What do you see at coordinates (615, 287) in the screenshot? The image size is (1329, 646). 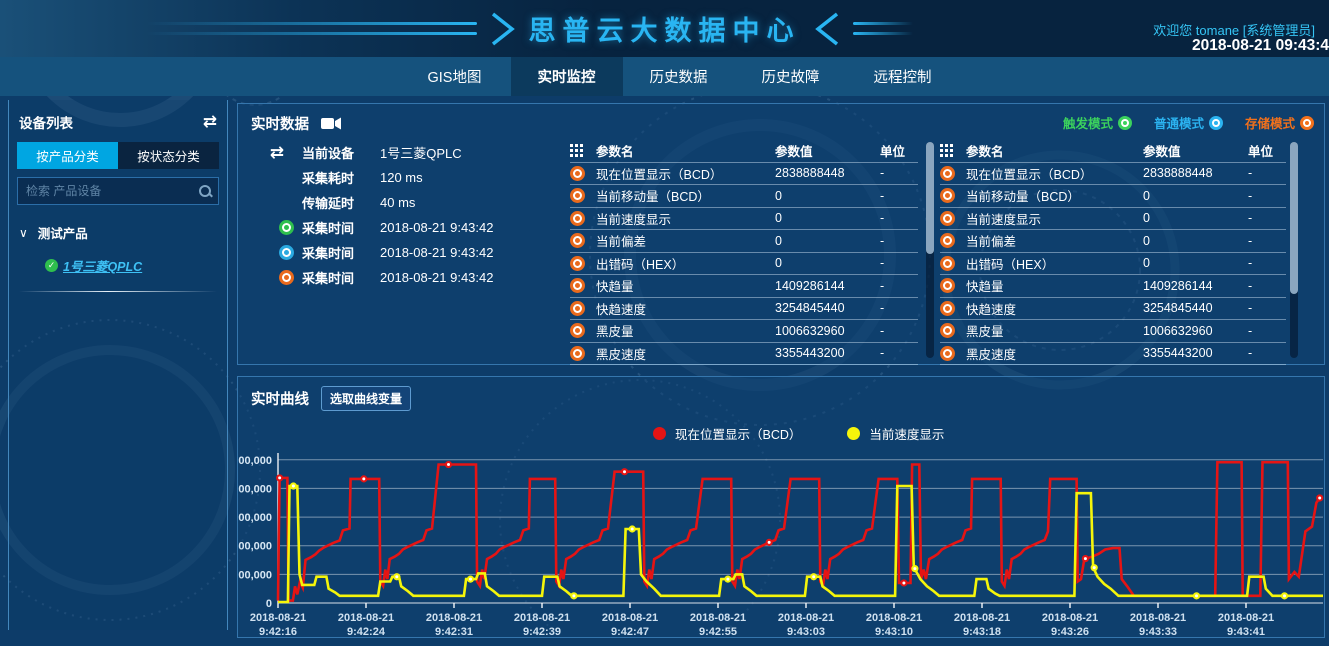 I see `param-name: 快趋量` at bounding box center [615, 287].